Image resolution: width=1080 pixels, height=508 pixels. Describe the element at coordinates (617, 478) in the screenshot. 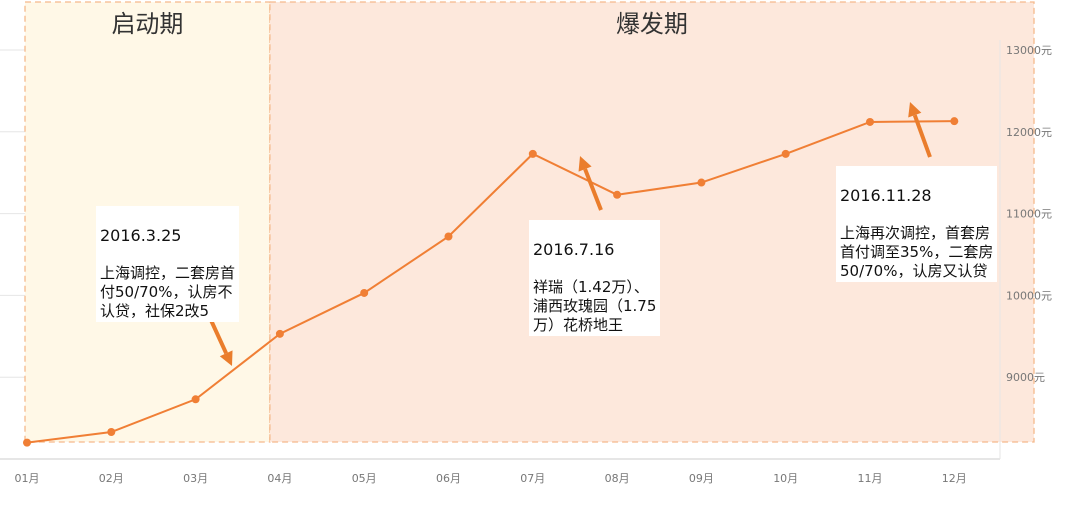

I see `x-tick-label: 08月` at that location.